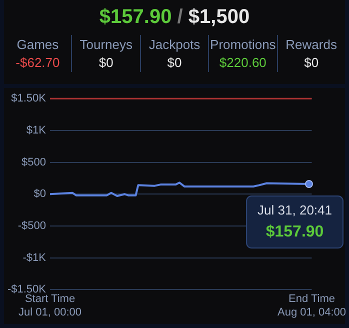 The height and width of the screenshot is (328, 349). What do you see at coordinates (106, 44) in the screenshot?
I see `text: Tourneys` at bounding box center [106, 44].